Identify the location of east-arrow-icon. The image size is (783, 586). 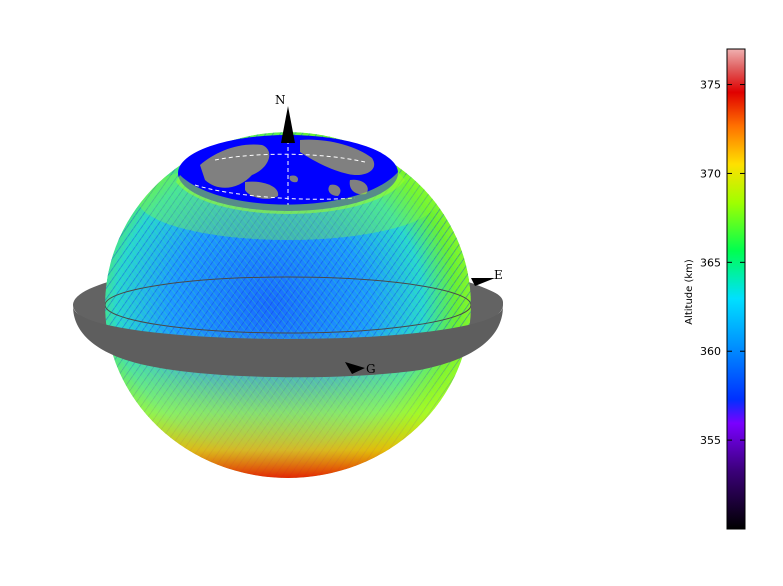
(483, 282).